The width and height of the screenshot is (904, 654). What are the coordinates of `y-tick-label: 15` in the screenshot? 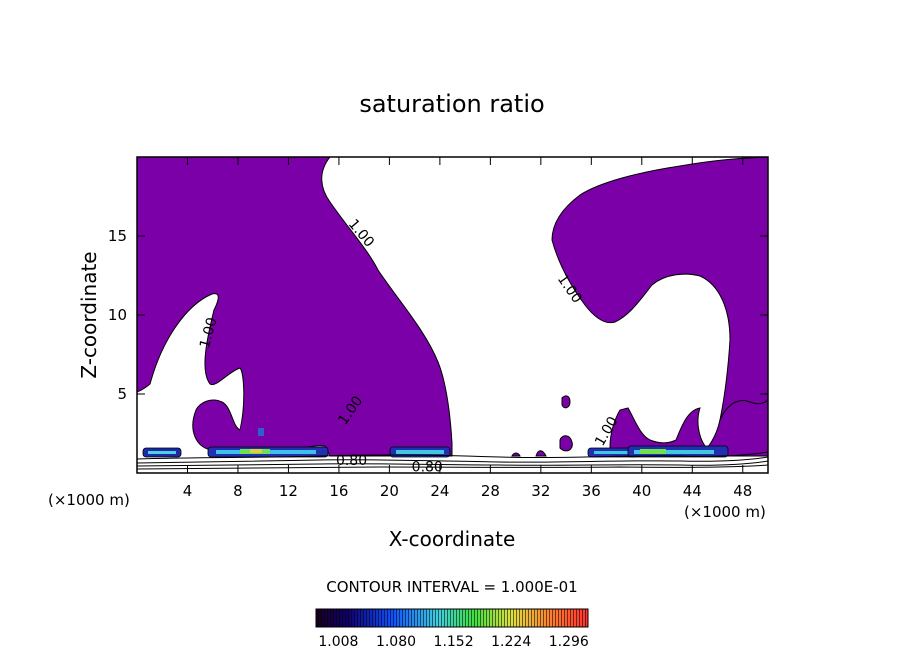 It's located at (117, 236).